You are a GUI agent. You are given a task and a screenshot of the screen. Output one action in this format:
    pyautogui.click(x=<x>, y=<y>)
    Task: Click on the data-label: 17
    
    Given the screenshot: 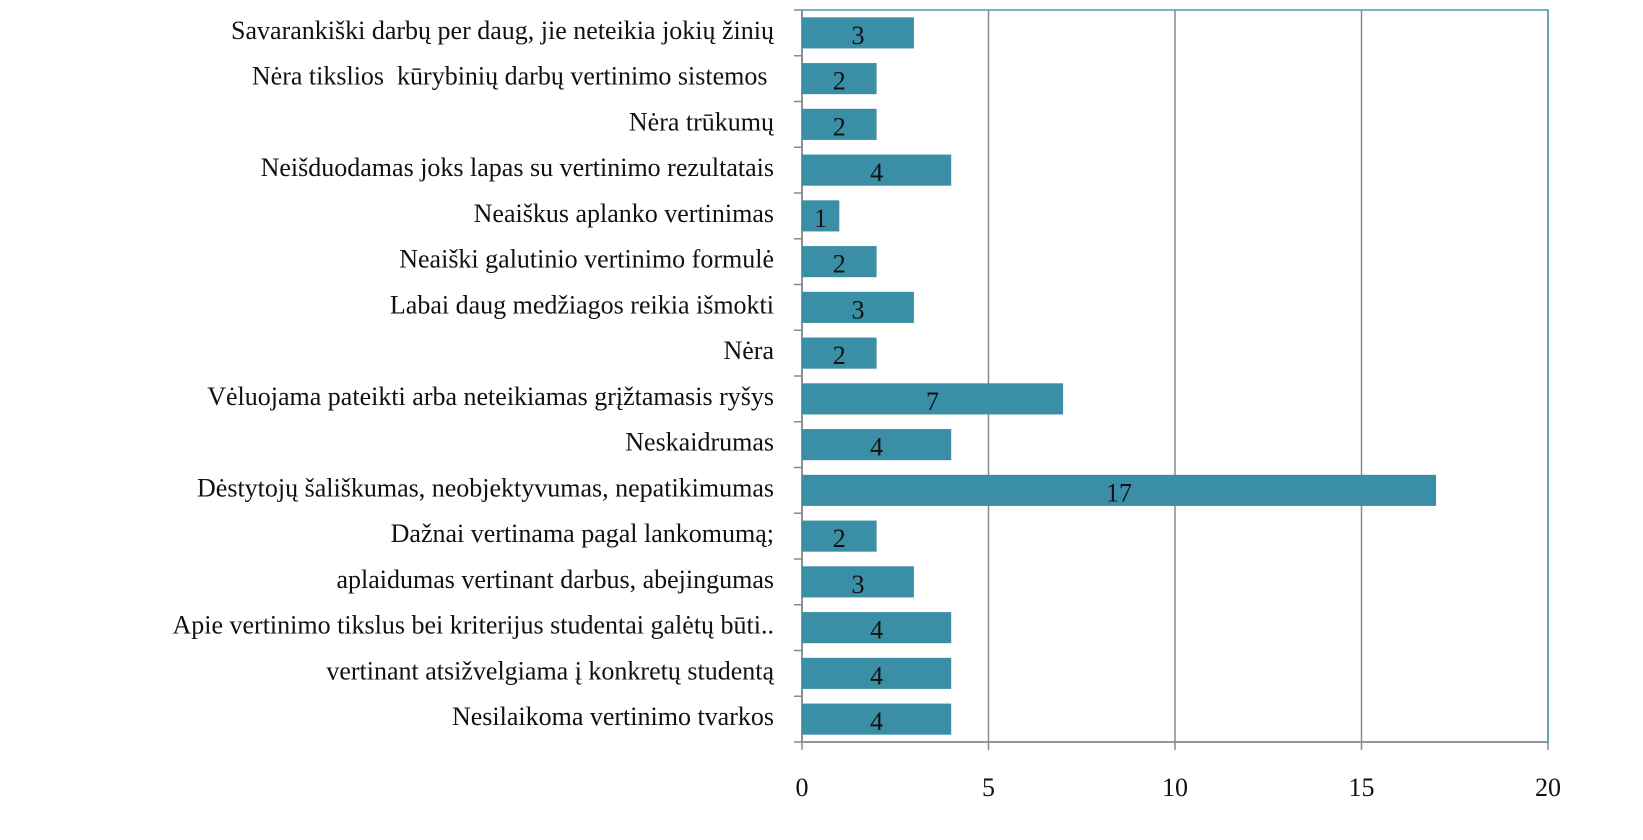 What is the action you would take?
    pyautogui.click(x=1119, y=492)
    